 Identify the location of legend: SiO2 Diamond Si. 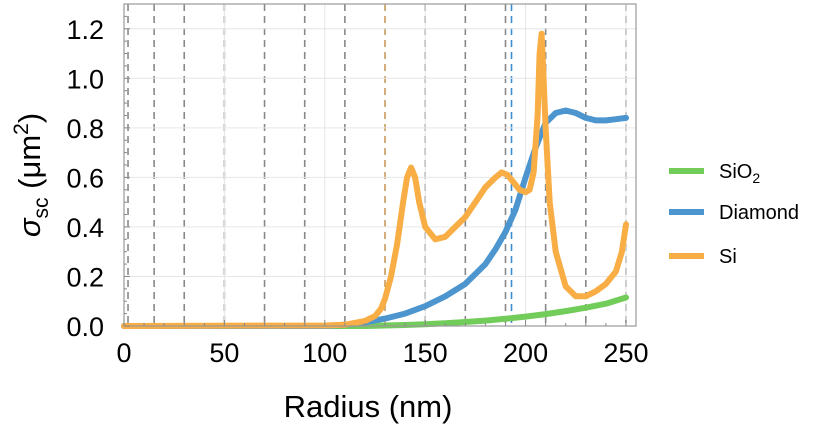
(734, 214).